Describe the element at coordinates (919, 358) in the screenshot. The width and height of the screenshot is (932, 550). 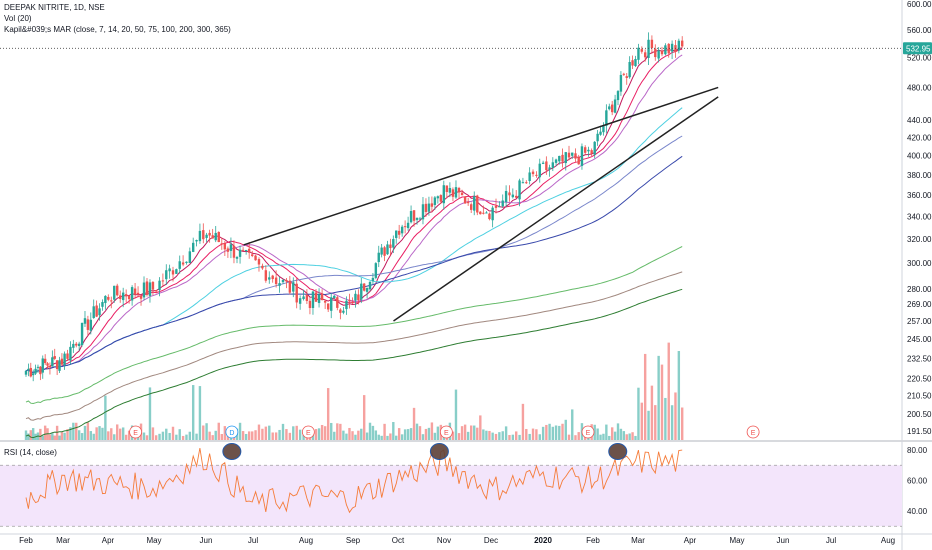
I see `price-tick-label: 232.50` at that location.